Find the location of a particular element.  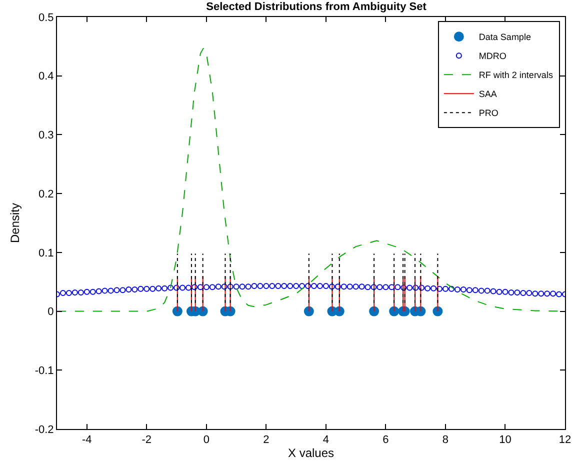

legend-label: PRO is located at coordinates (488, 113).